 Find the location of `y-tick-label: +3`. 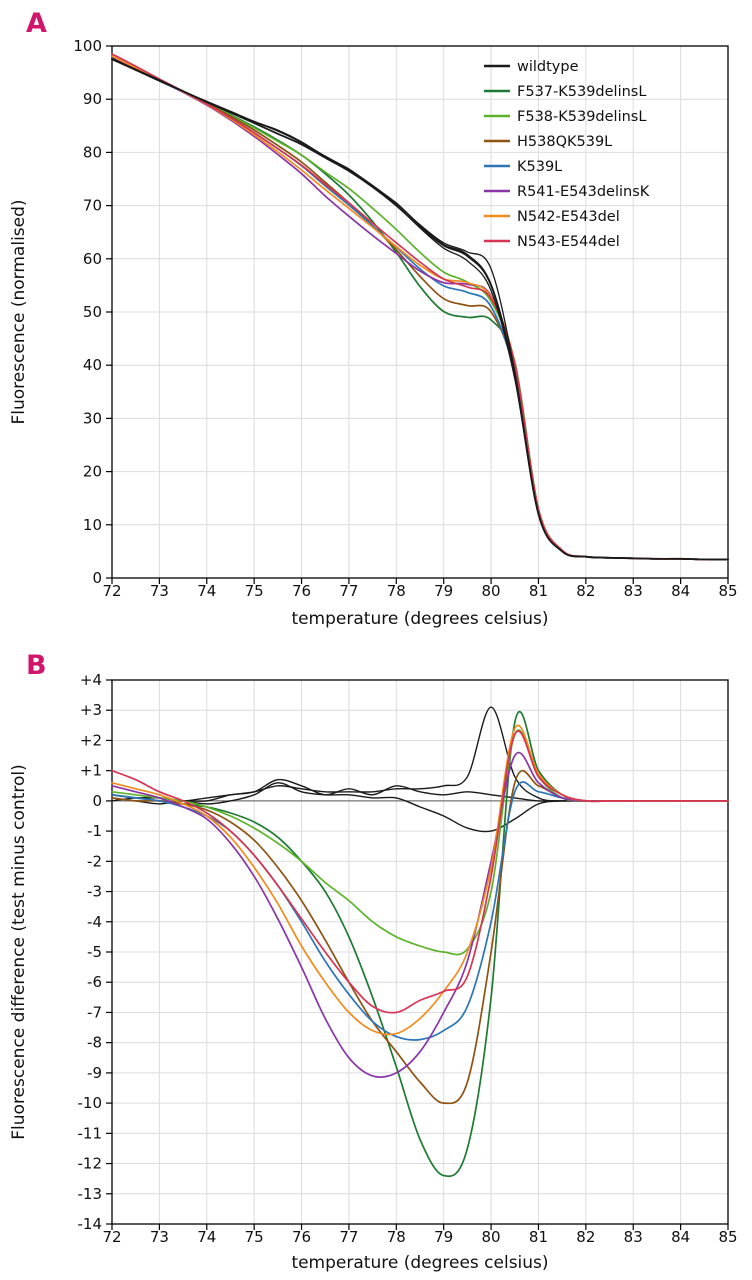

y-tick-label: +3 is located at coordinates (91, 710).